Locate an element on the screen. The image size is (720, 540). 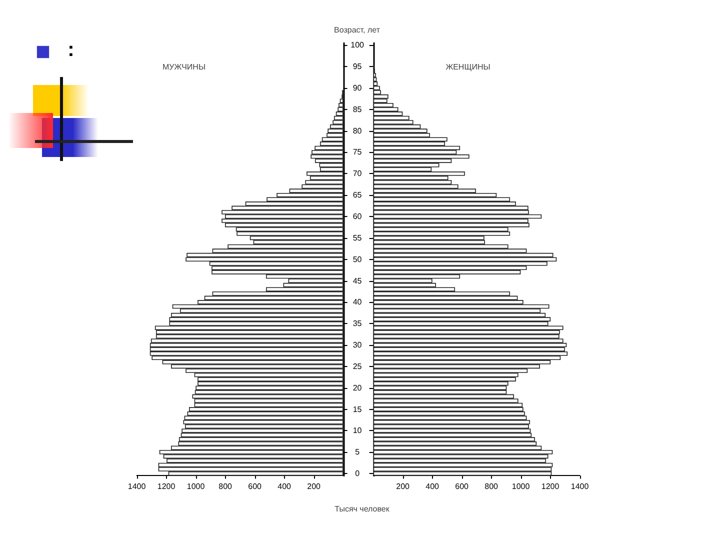
y-tick-label: 85 is located at coordinates (357, 109).